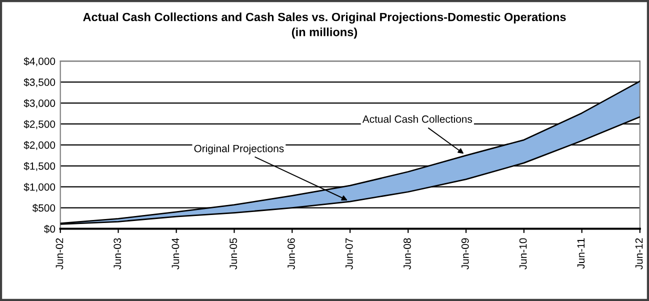 The image size is (649, 301). I want to click on y-tick-label: $3,000, so click(40, 103).